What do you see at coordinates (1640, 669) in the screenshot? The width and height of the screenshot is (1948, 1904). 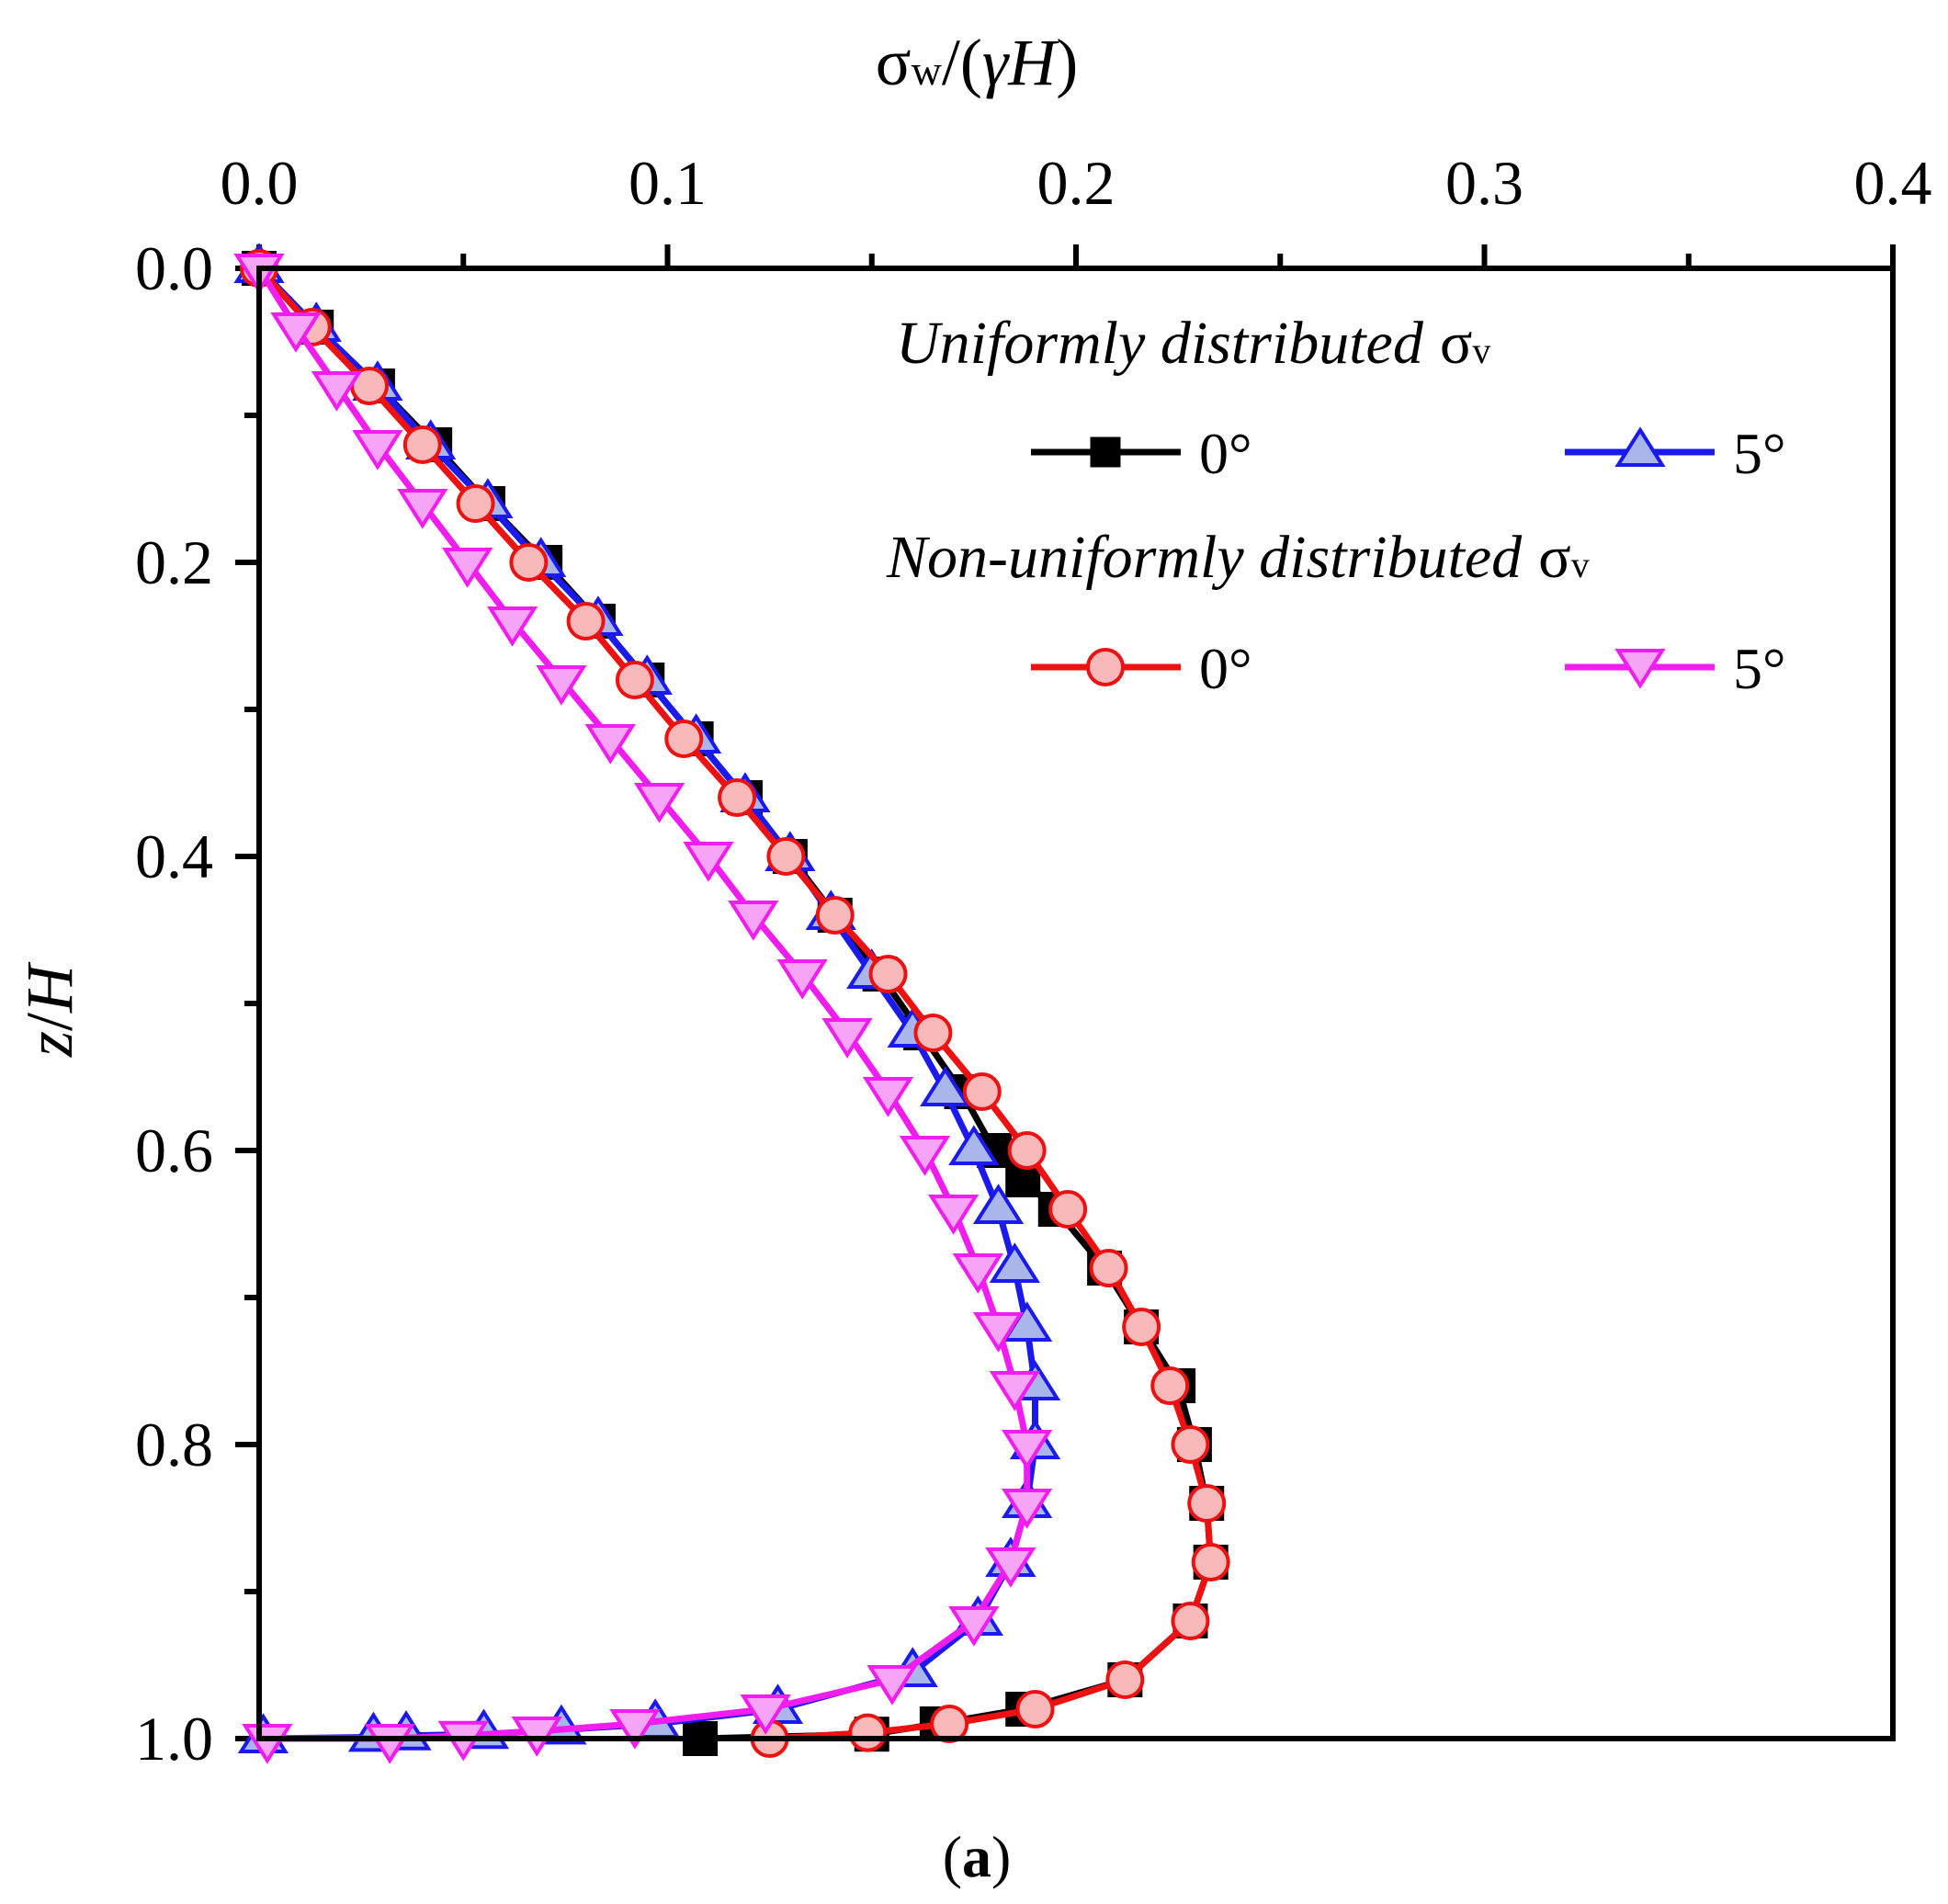 I see `legend-marker-triangle-down` at bounding box center [1640, 669].